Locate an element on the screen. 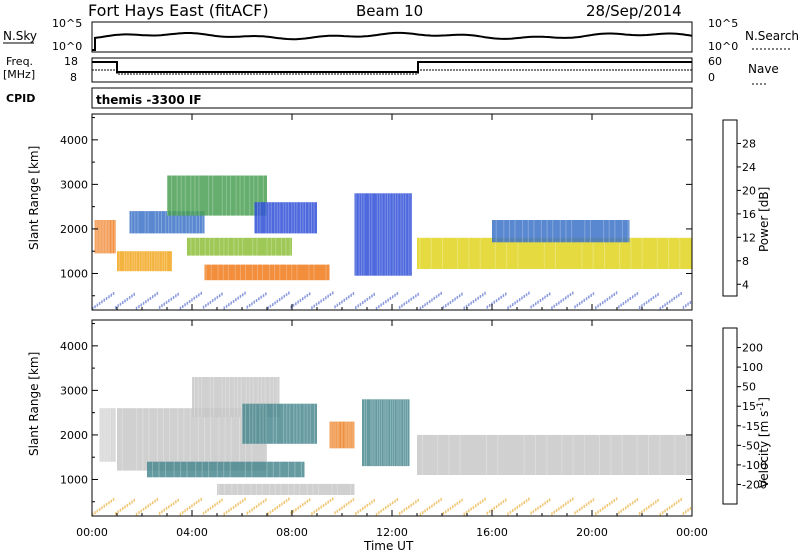  echo-band is located at coordinates (285, 218).